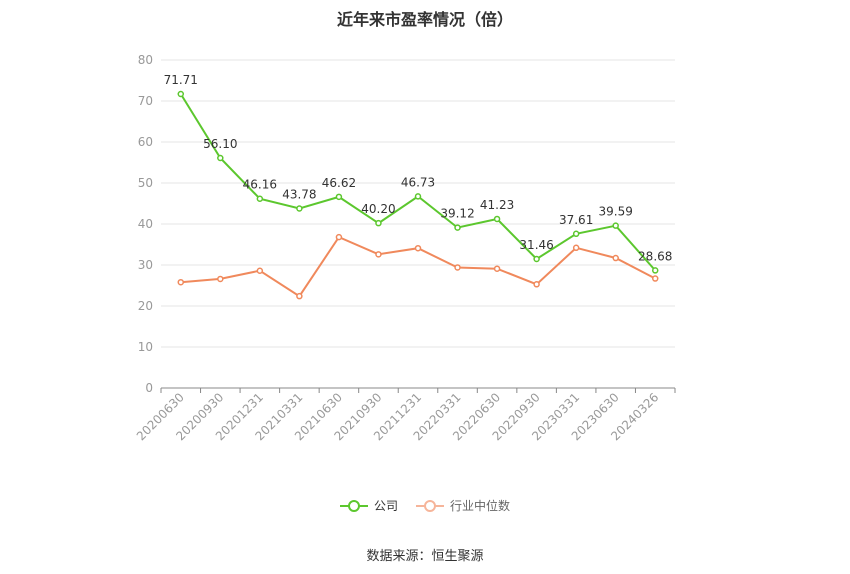 The image size is (850, 574). What do you see at coordinates (145, 265) in the screenshot?
I see `y-tick-label: 30` at bounding box center [145, 265].